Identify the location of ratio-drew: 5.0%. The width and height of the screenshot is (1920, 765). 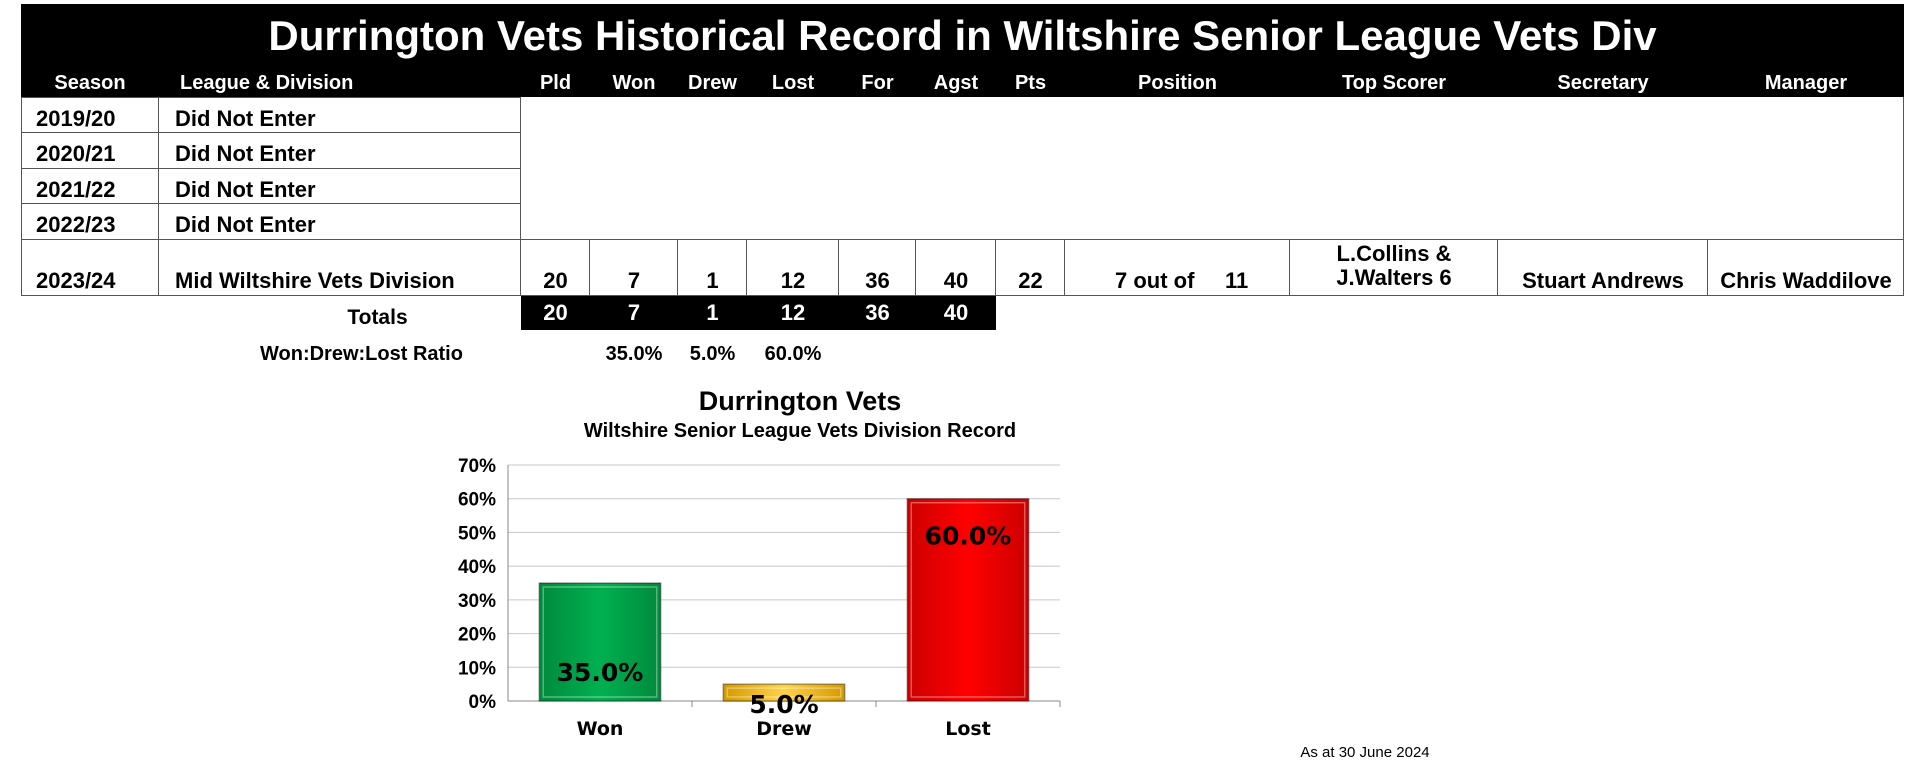
(712, 354).